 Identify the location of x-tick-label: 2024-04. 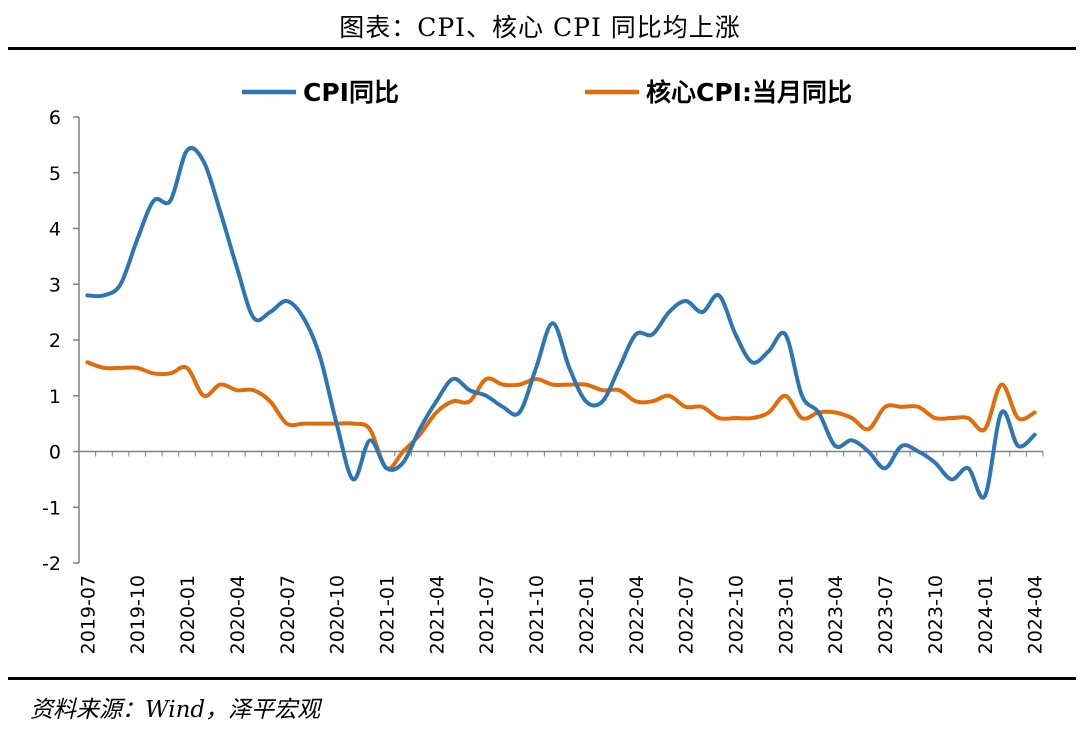
(1036, 614).